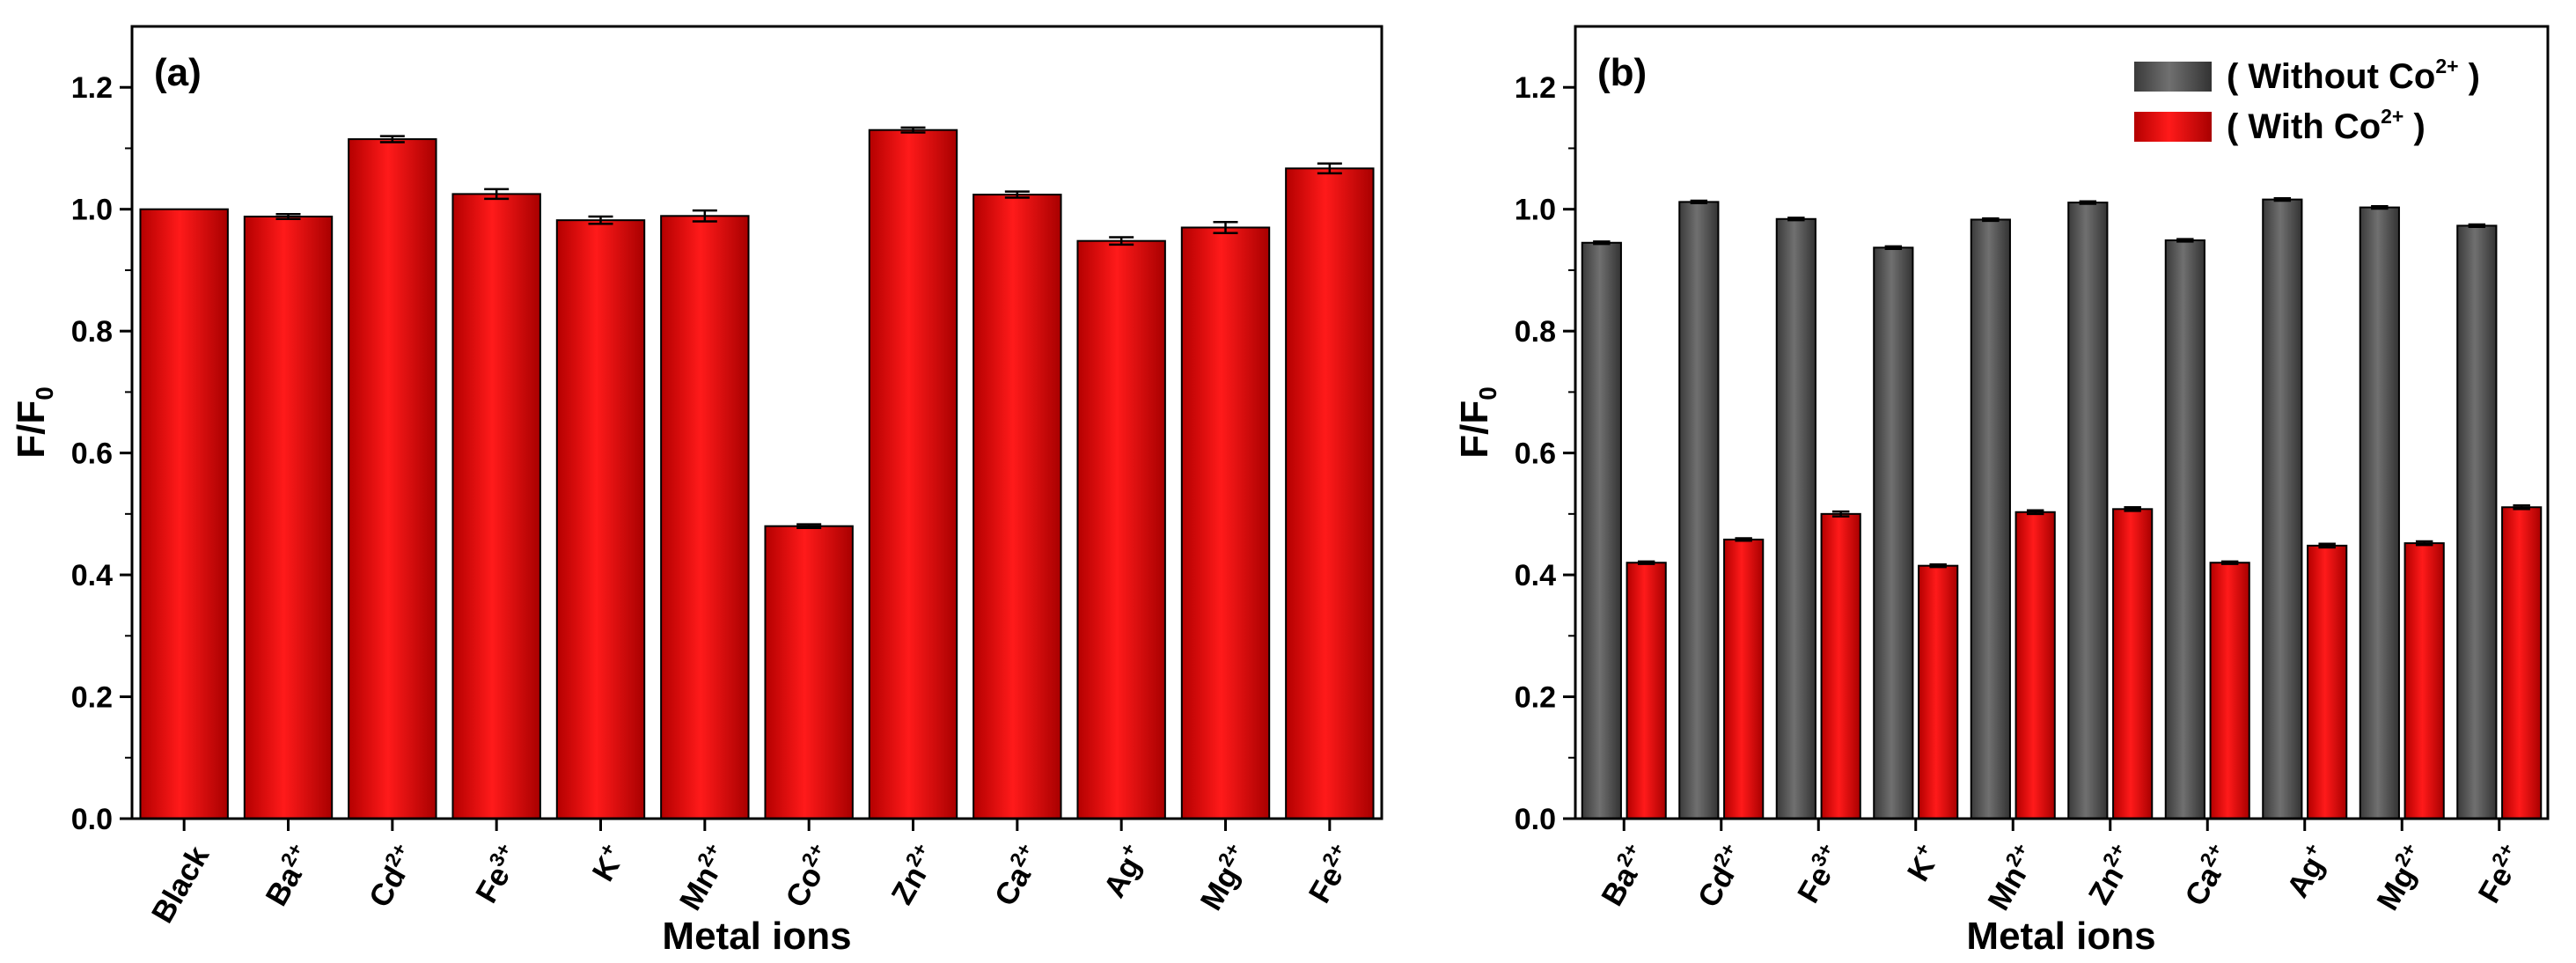  Describe the element at coordinates (1474, 430) in the screenshot. I see `panel-b-y-axis-title-base: F/F` at that location.